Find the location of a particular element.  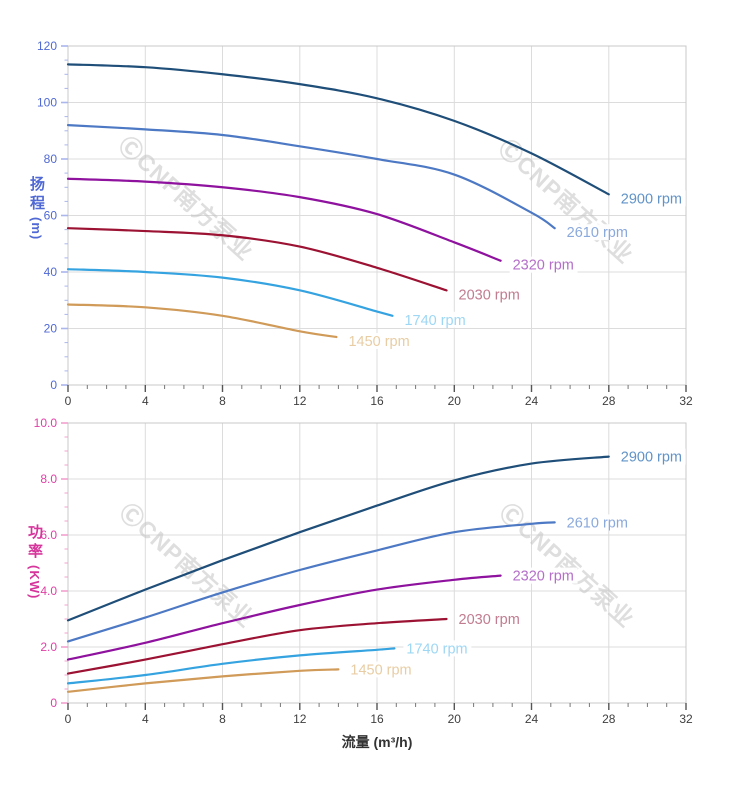

y-tick-label: 40 is located at coordinates (51, 272).